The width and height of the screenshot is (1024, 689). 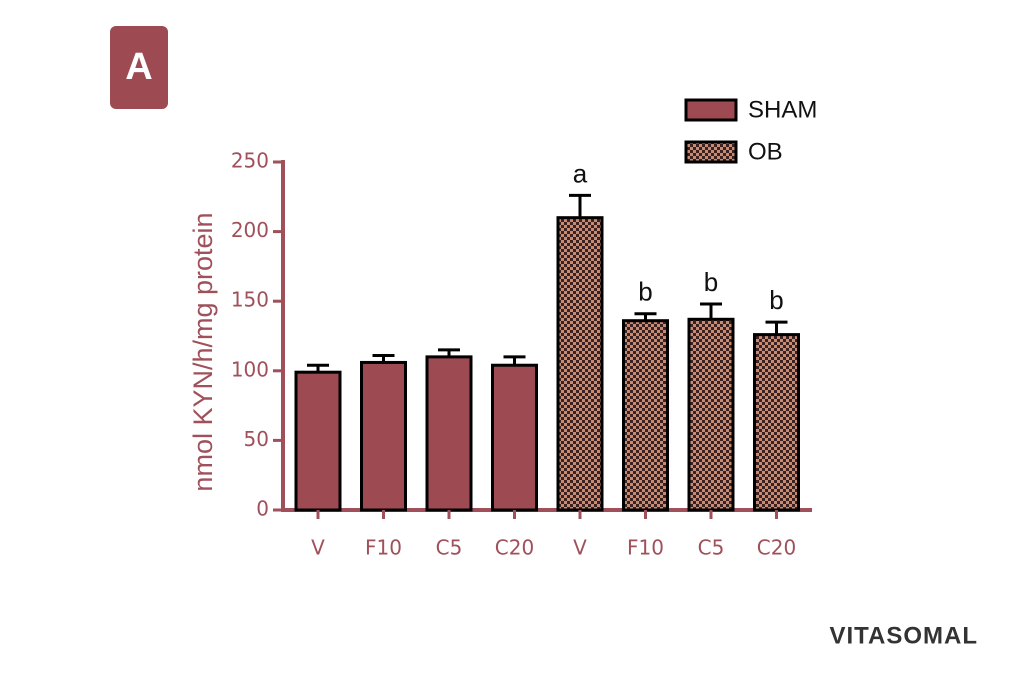 I want to click on panel-badge, so click(x=139, y=67).